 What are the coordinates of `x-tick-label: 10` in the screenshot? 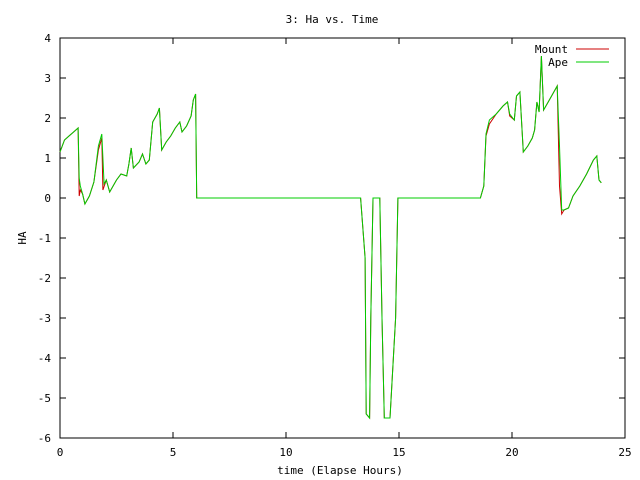 It's located at (285, 452).